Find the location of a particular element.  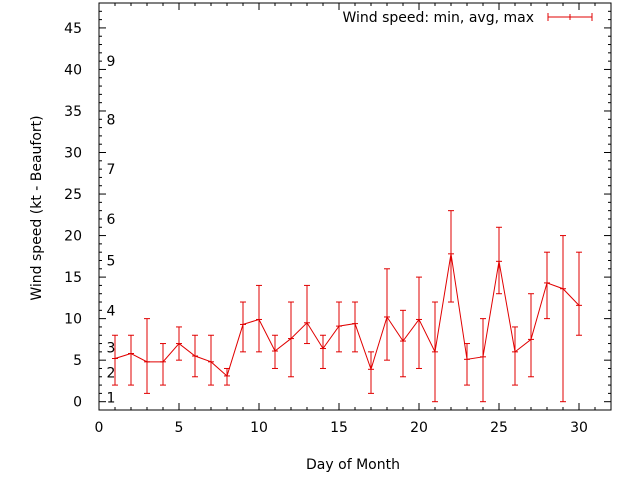

x-tick-label: 25 is located at coordinates (499, 428).